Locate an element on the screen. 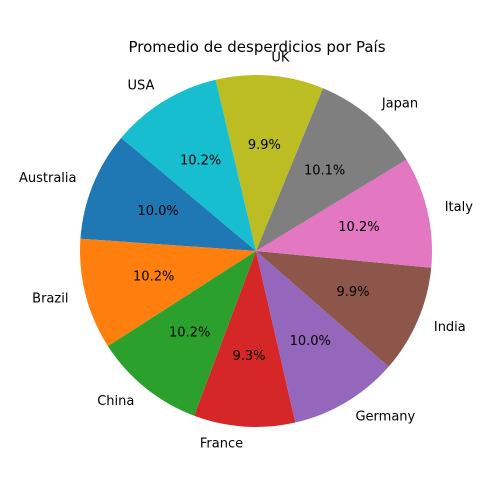  pie-slice-france is located at coordinates (245, 339).